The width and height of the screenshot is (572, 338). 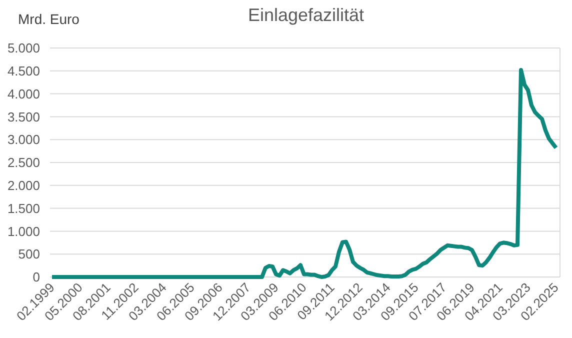 I want to click on y-tick-label: 2.000, so click(x=23, y=185).